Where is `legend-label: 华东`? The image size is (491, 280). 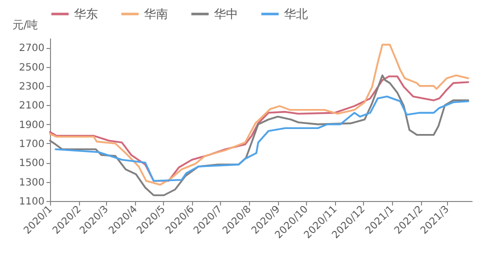 legend-label: 华东 is located at coordinates (86, 14).